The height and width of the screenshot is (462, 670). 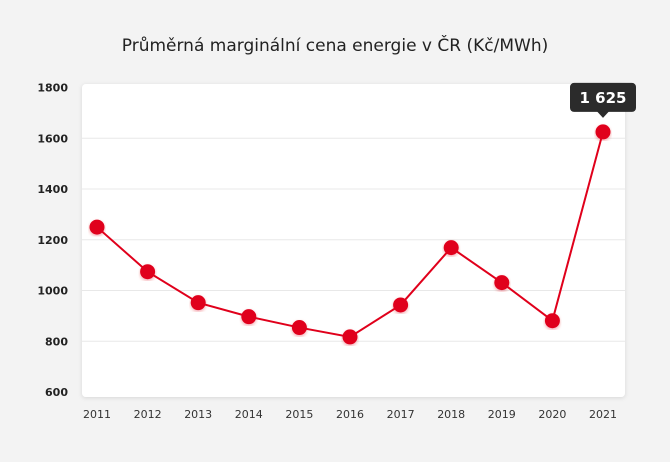 I want to click on x-tick-label: 2021, so click(x=603, y=414).